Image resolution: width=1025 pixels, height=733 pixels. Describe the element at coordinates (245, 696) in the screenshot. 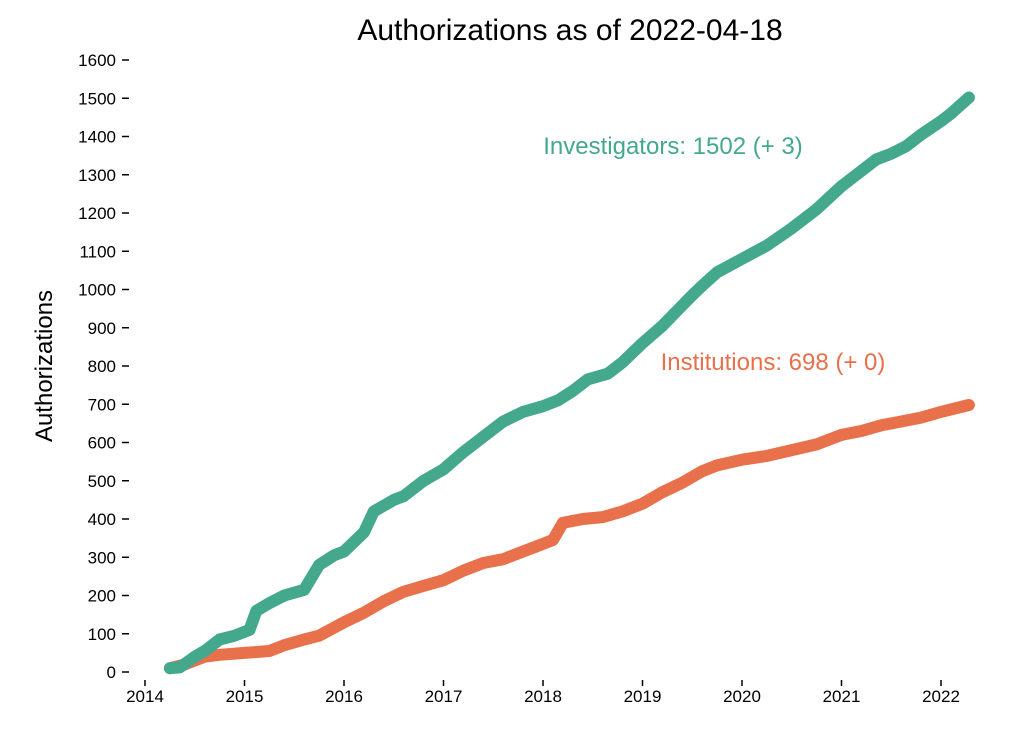

I see `x-tick-label: 2015` at that location.